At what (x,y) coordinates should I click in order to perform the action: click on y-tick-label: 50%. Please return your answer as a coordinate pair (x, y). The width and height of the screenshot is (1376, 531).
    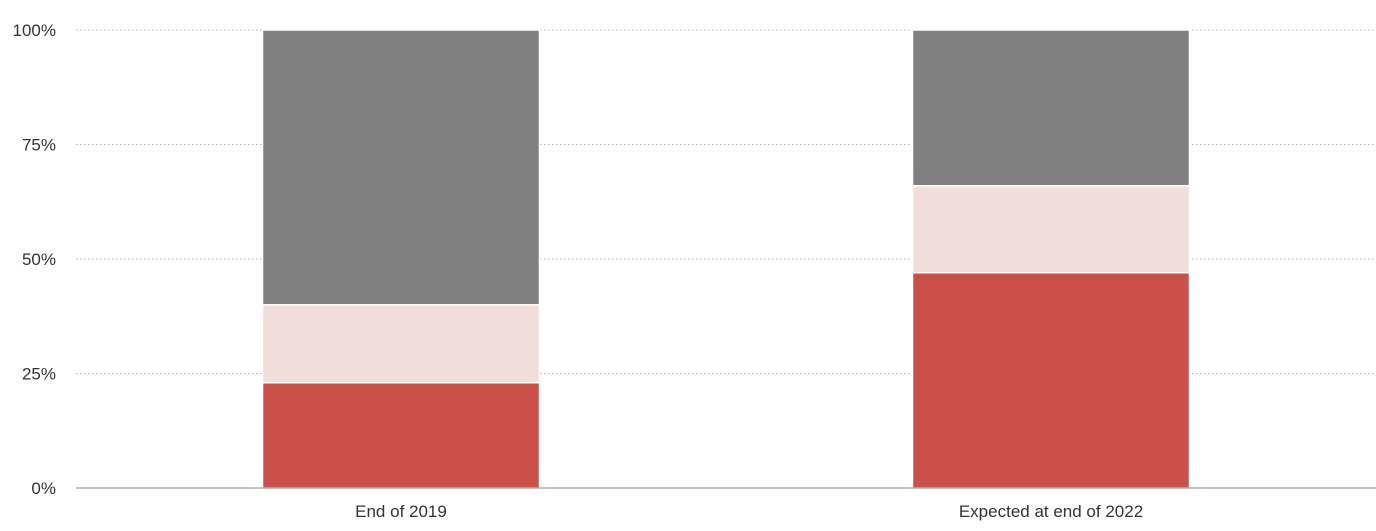
    Looking at the image, I should click on (39, 259).